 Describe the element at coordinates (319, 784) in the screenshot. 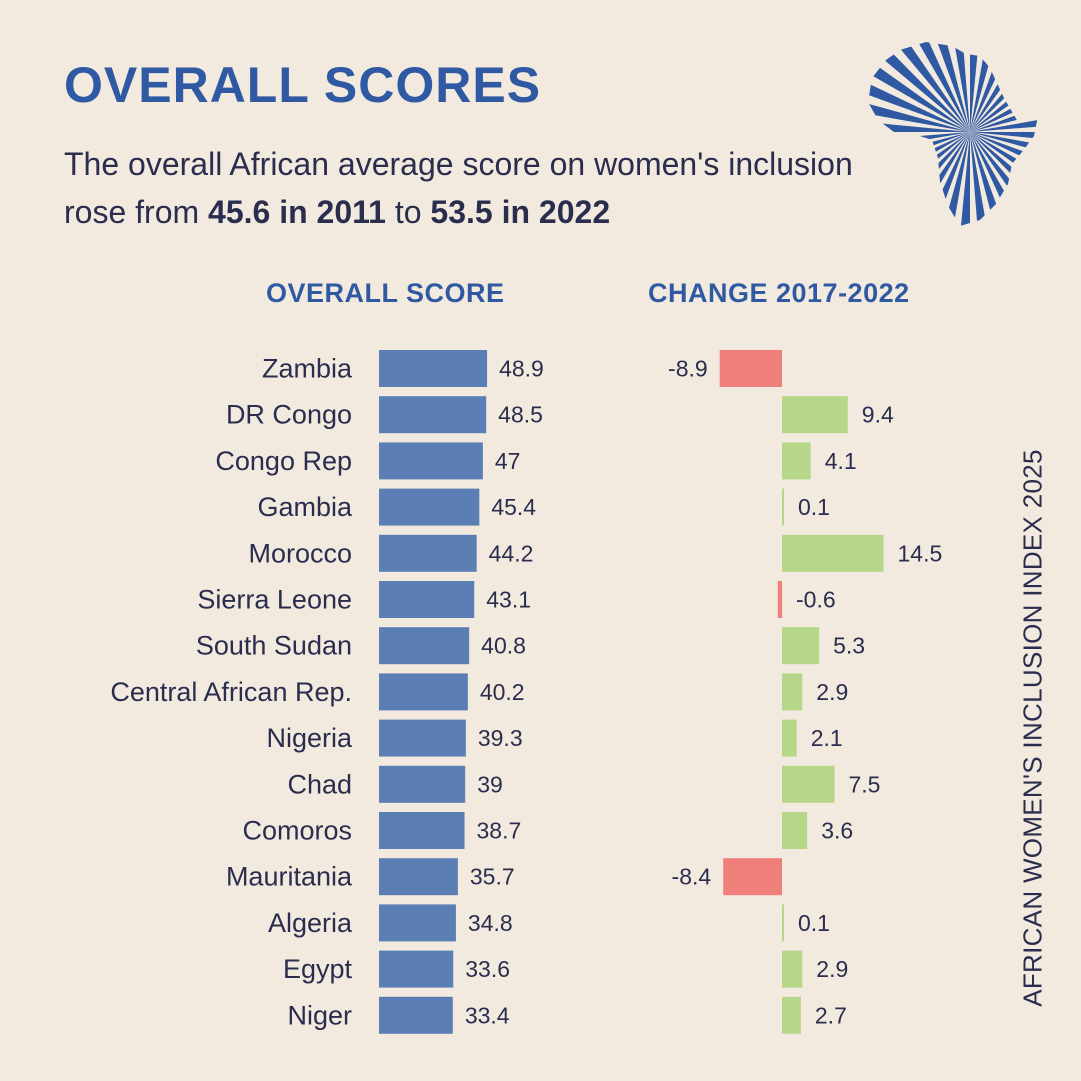

I see `country-label: Chad` at that location.